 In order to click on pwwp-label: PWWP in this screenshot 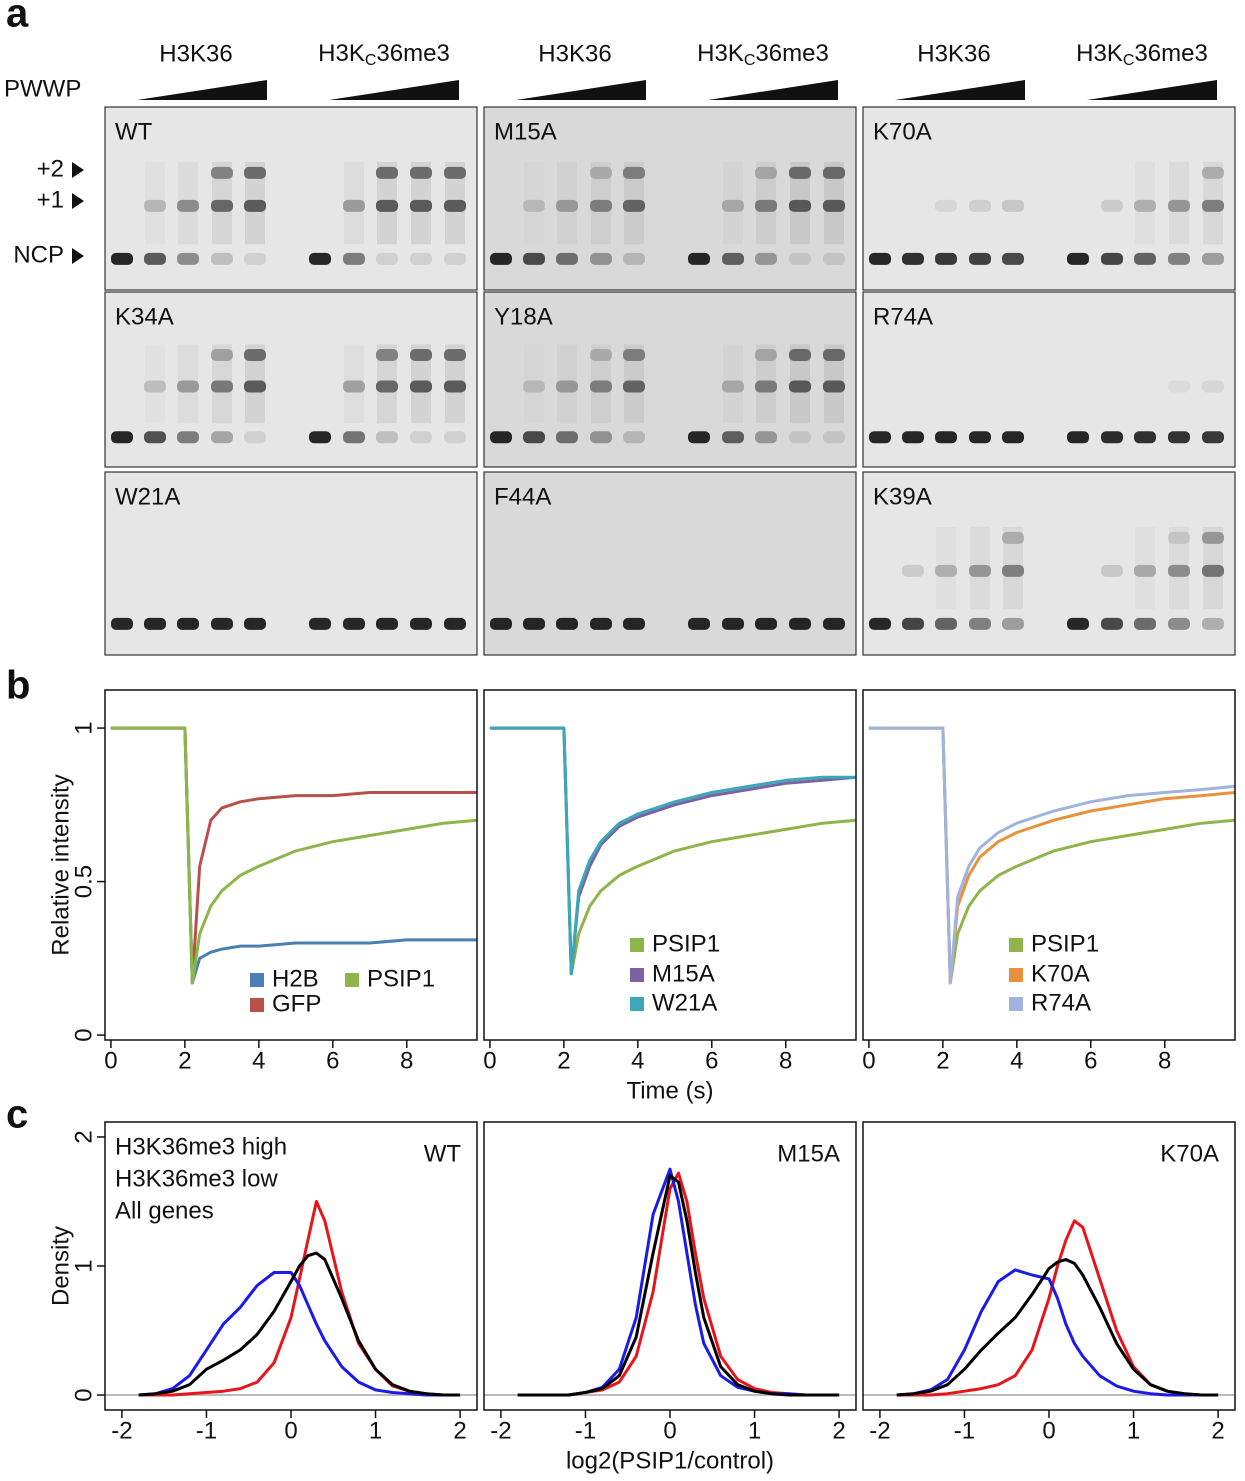, I will do `click(42, 88)`.